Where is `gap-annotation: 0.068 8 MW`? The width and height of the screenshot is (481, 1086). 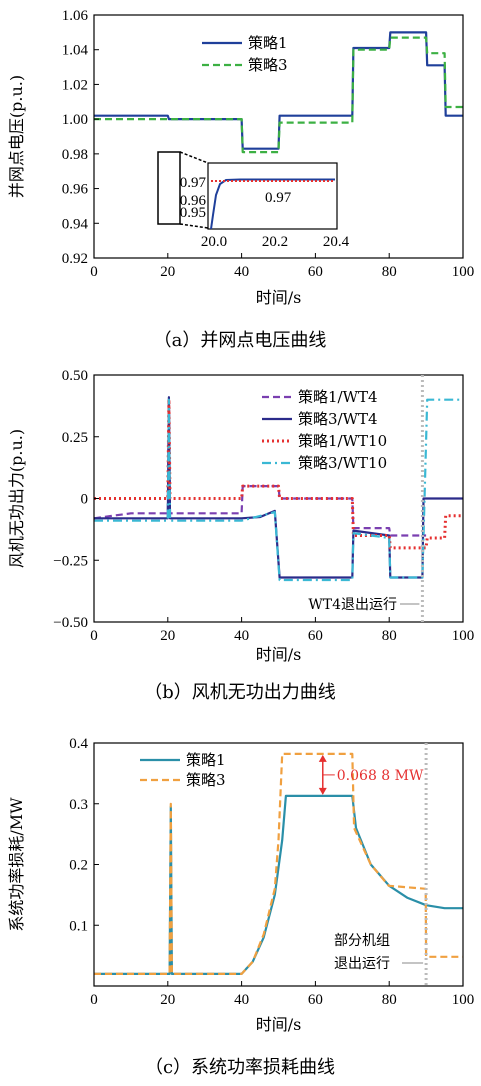
gap-annotation: 0.068 8 MW is located at coordinates (380, 776).